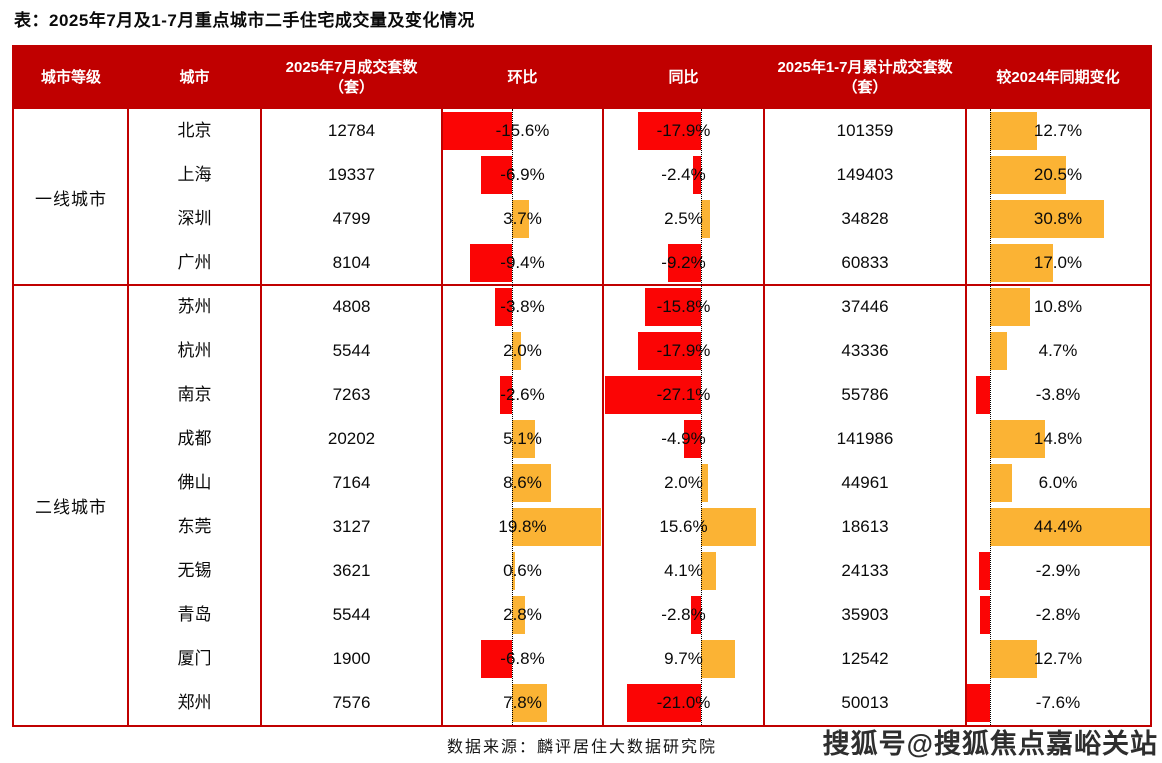 Image resolution: width=1162 pixels, height=763 pixels. What do you see at coordinates (522, 526) in the screenshot?
I see `mom-label: 19.8%` at bounding box center [522, 526].